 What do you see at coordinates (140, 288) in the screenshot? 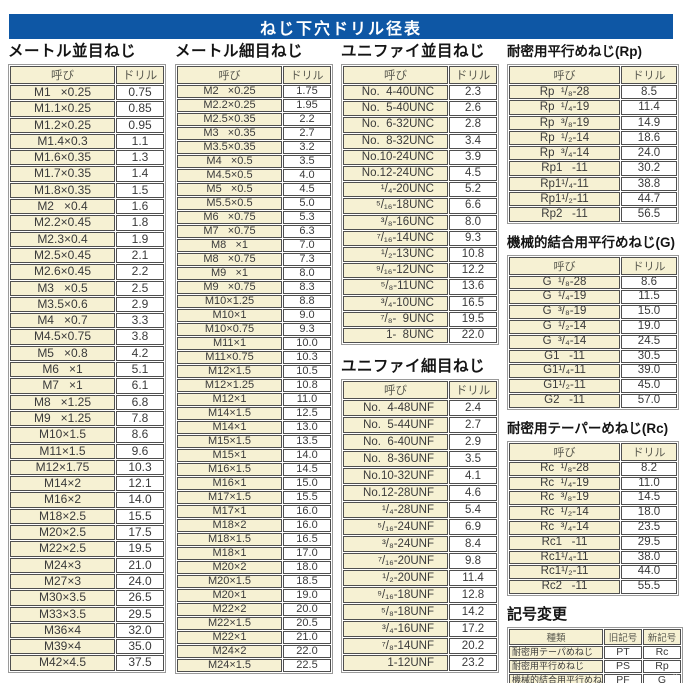
I see `drill-size-cell: 2.5` at bounding box center [140, 288].